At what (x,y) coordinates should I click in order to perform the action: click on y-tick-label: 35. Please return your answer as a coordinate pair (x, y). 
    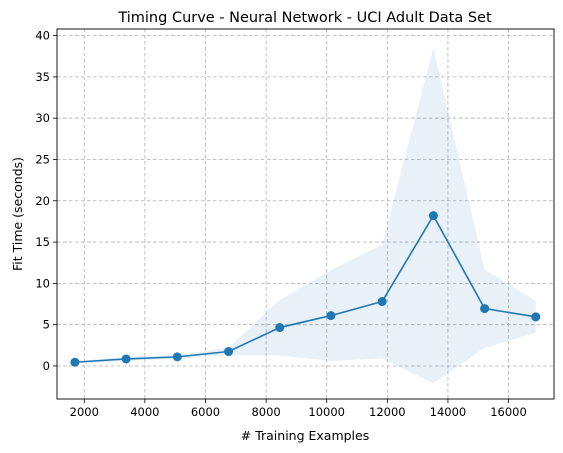
    Looking at the image, I should click on (42, 77).